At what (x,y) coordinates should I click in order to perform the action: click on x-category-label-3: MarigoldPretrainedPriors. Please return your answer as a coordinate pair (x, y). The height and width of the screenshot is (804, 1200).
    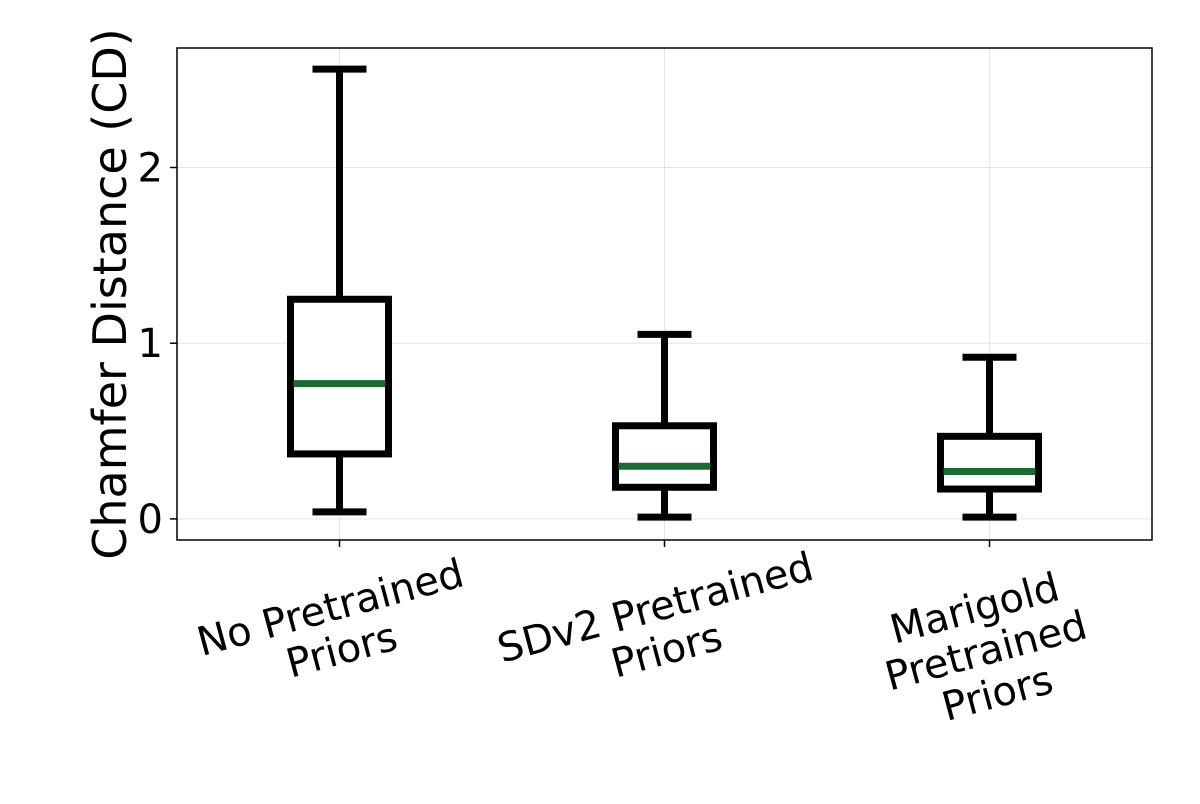
    Looking at the image, I should click on (986, 651).